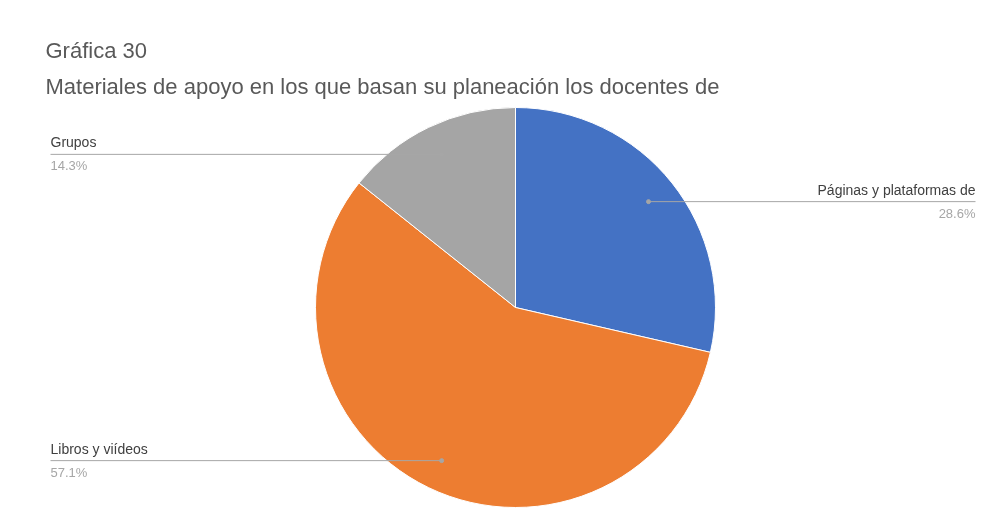 Image resolution: width=1005 pixels, height=527 pixels. Describe the element at coordinates (99, 448) in the screenshot. I see `slice-label: Libros y viídeos` at that location.